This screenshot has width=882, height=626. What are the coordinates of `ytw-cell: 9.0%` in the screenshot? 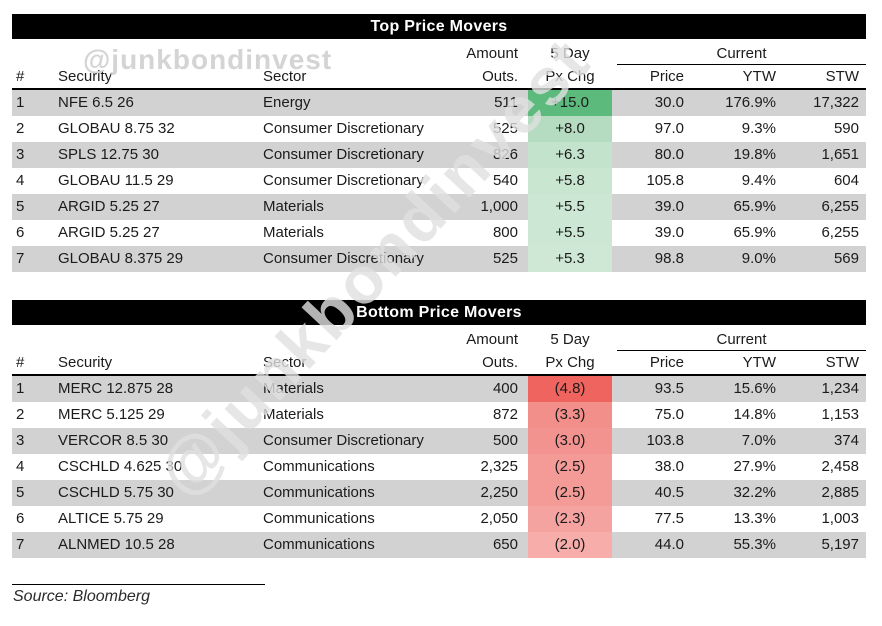 It's located at (758, 258).